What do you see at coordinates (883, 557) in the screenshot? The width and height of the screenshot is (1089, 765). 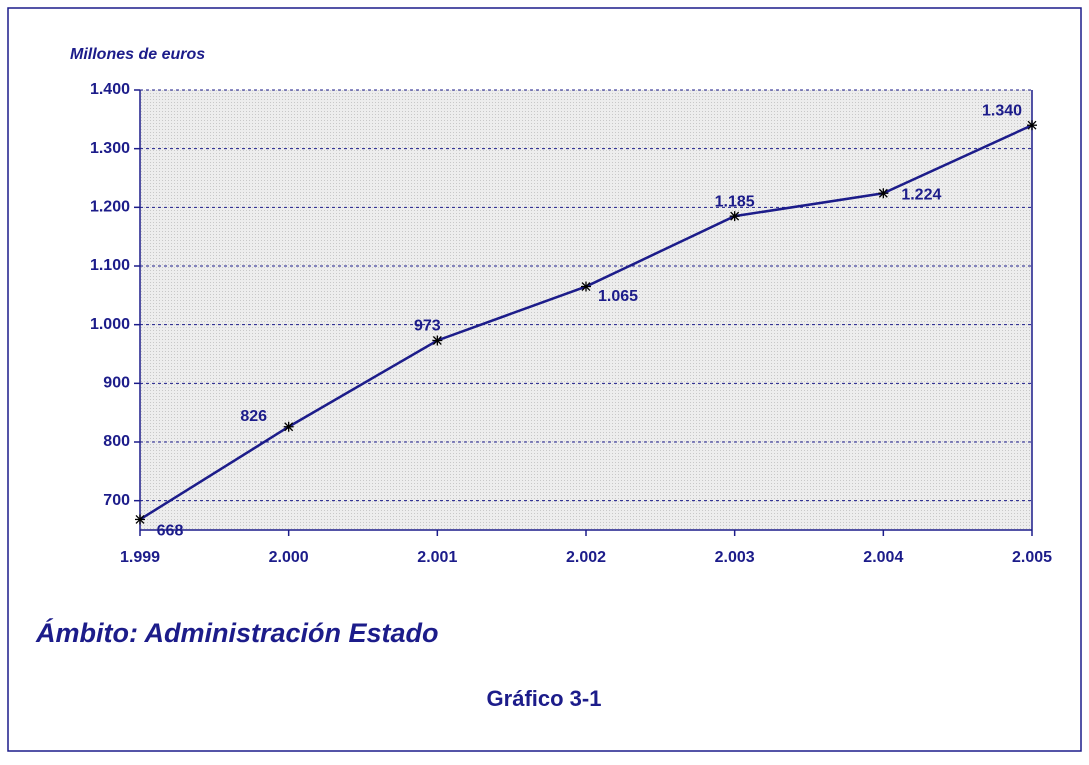 I see `x-tick-label: 2.004` at bounding box center [883, 557].